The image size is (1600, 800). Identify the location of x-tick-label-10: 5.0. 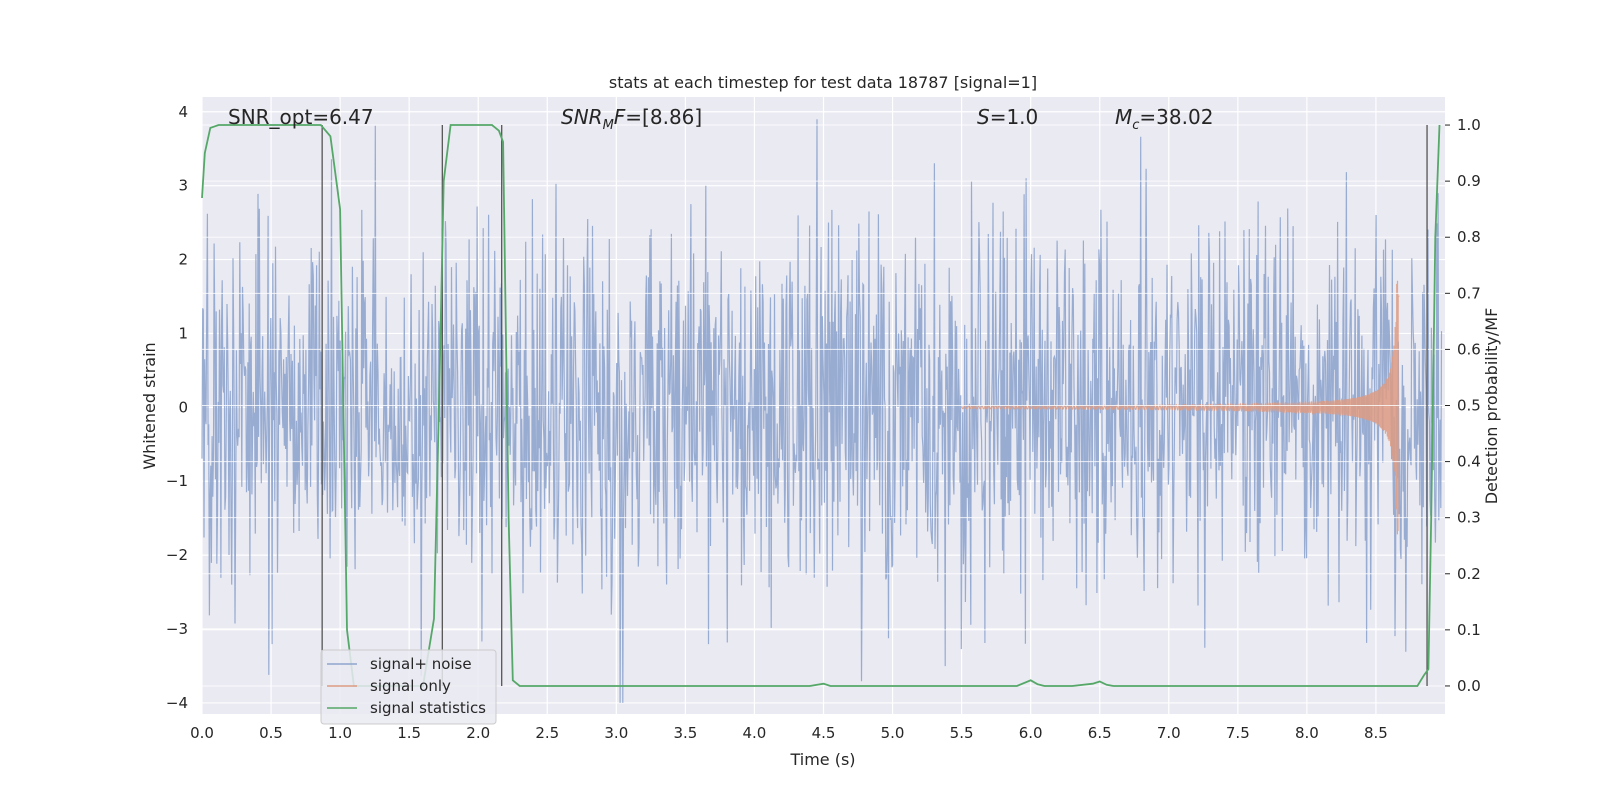
(893, 733).